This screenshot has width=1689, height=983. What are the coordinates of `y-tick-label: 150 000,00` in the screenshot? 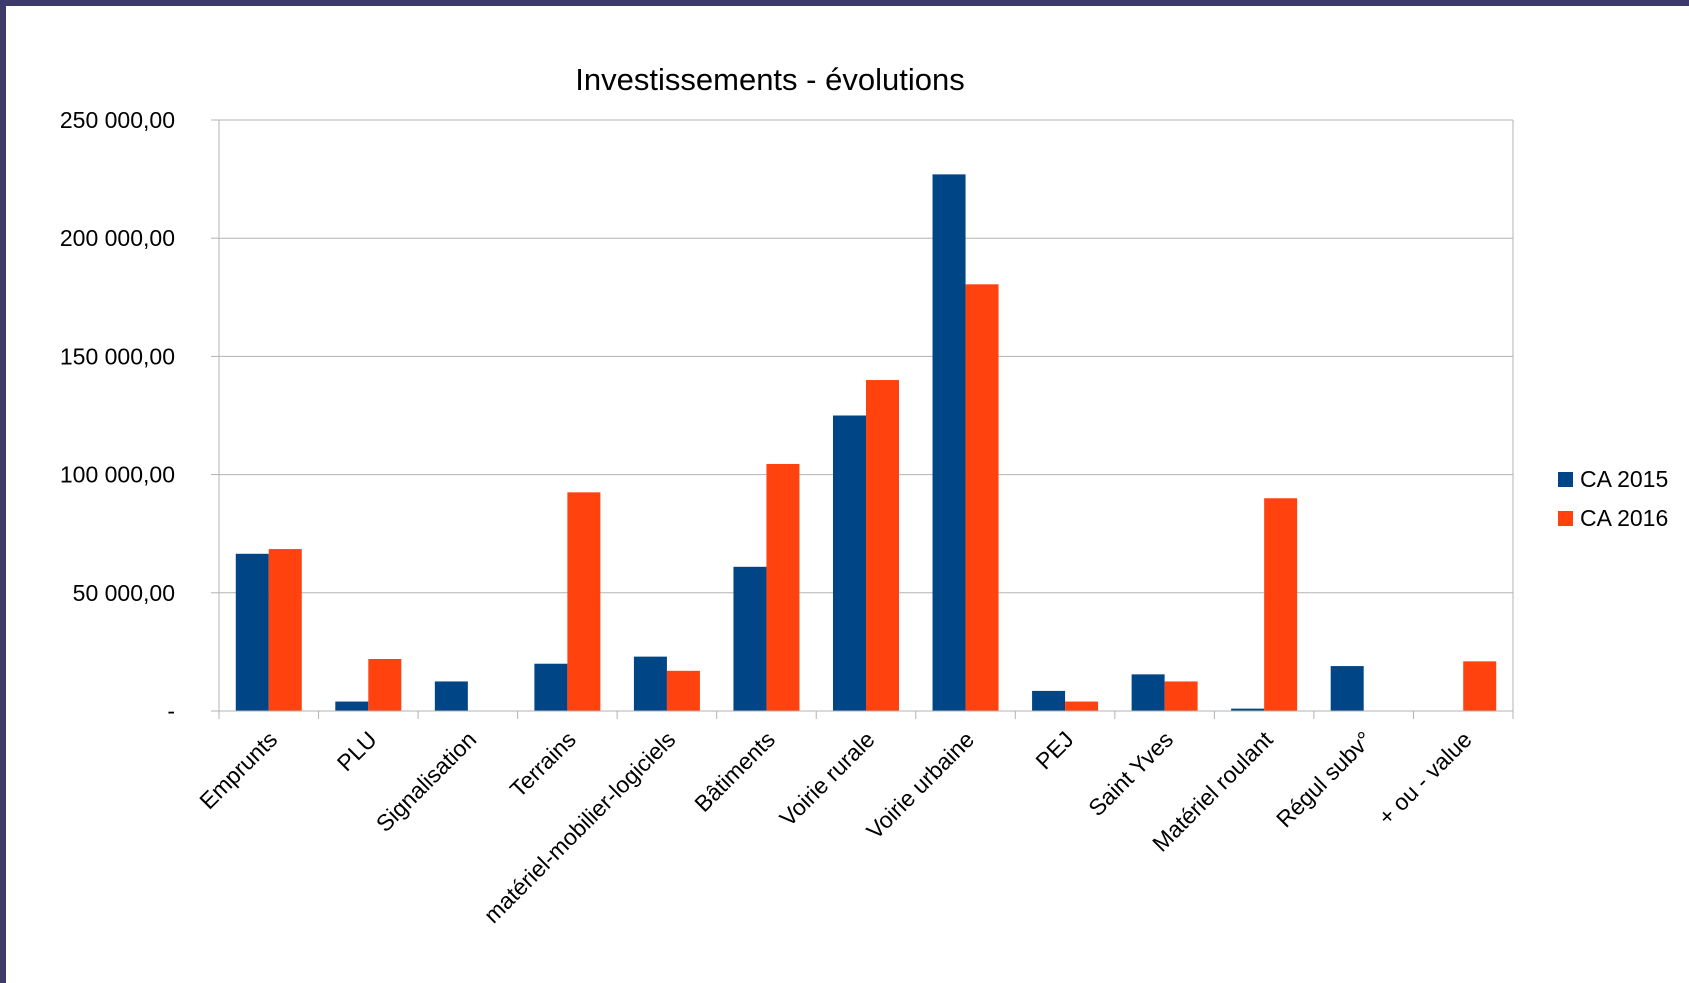 It's located at (117, 356).